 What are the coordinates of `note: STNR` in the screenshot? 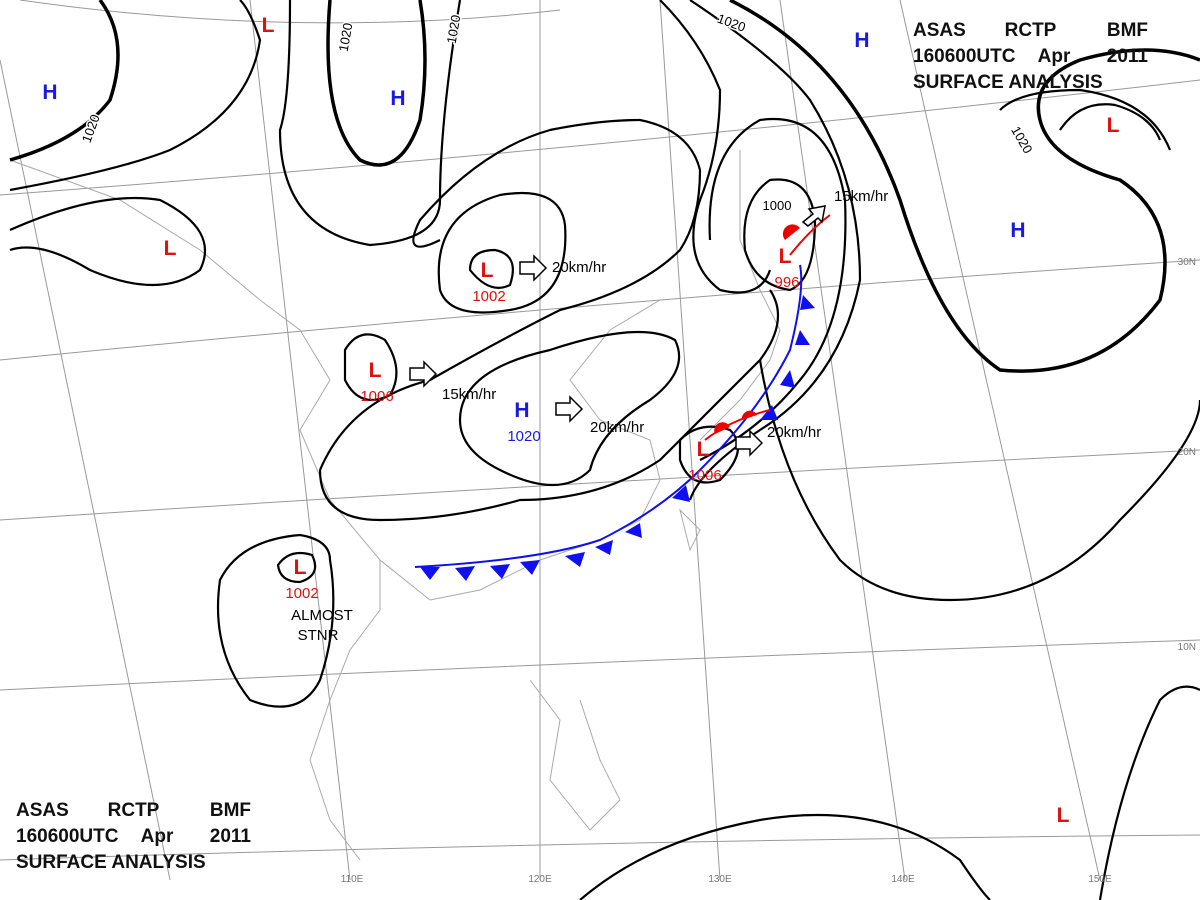 It's located at (318, 635).